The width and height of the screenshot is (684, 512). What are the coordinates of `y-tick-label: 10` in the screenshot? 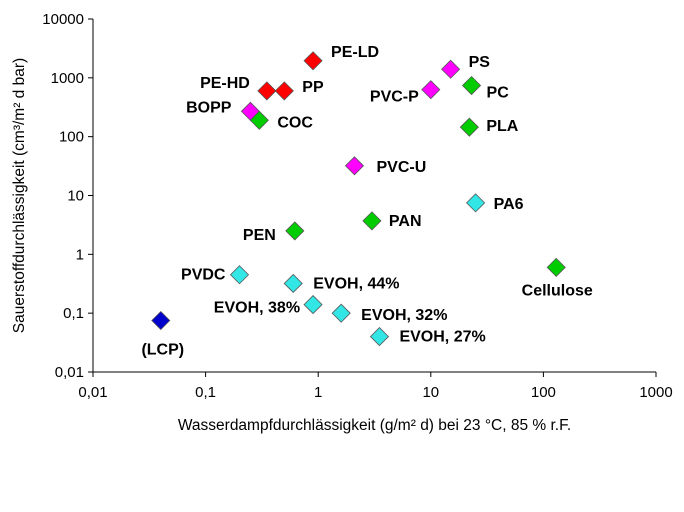 It's located at (75, 196).